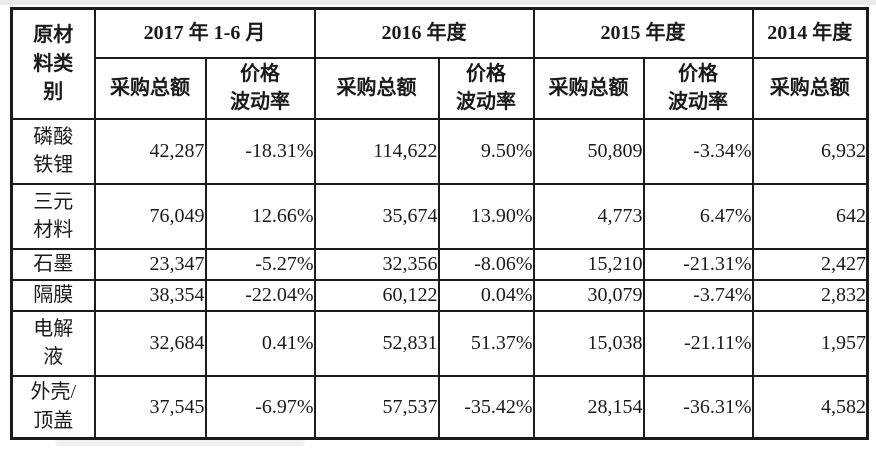 The height and width of the screenshot is (449, 876). Describe the element at coordinates (486, 88) in the screenshot. I see `header-price-volatility-2016: 价格 波动率` at that location.